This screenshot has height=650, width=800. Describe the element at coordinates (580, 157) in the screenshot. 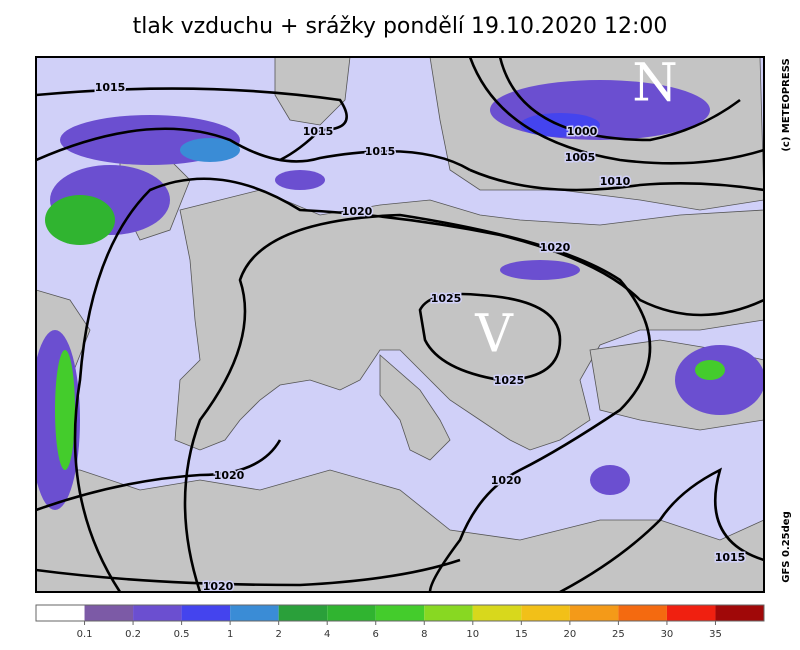

I see `isobar-label: 1005` at that location.